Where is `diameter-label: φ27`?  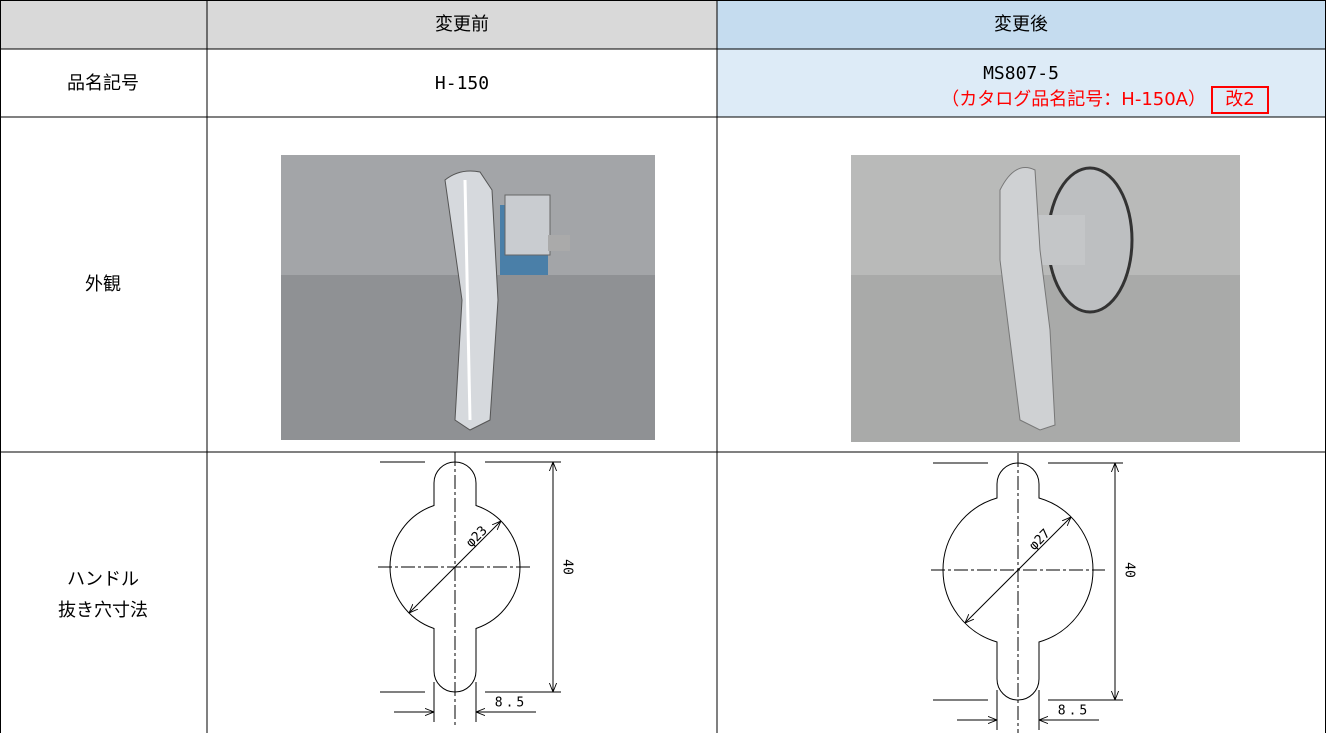 diameter-label: φ27 is located at coordinates (1039, 539).